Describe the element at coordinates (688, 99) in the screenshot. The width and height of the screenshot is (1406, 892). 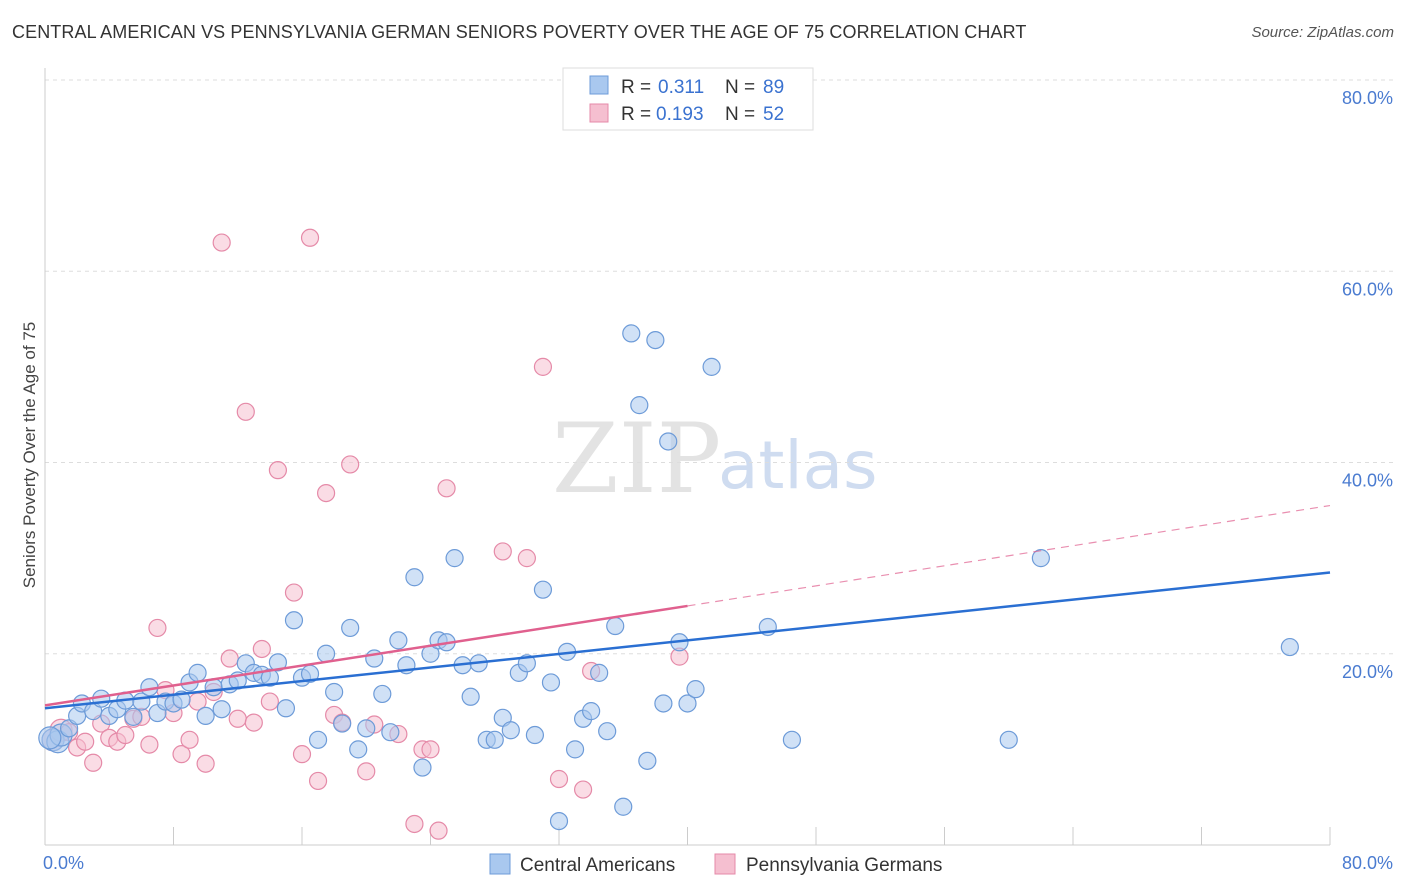
I see `legend-box: R = 0.311 N = 89 R = 0.193 N = 52` at that location.